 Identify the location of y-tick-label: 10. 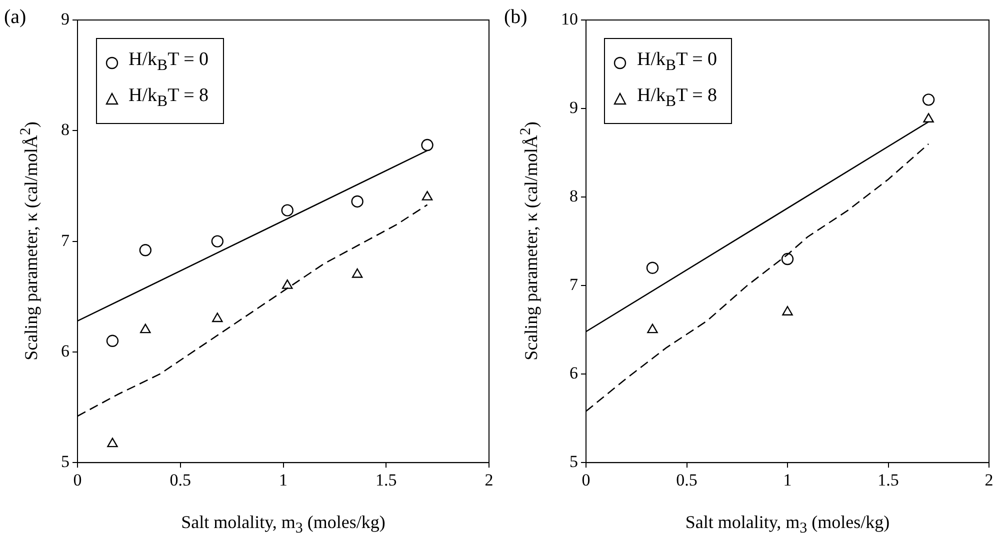
(569, 18).